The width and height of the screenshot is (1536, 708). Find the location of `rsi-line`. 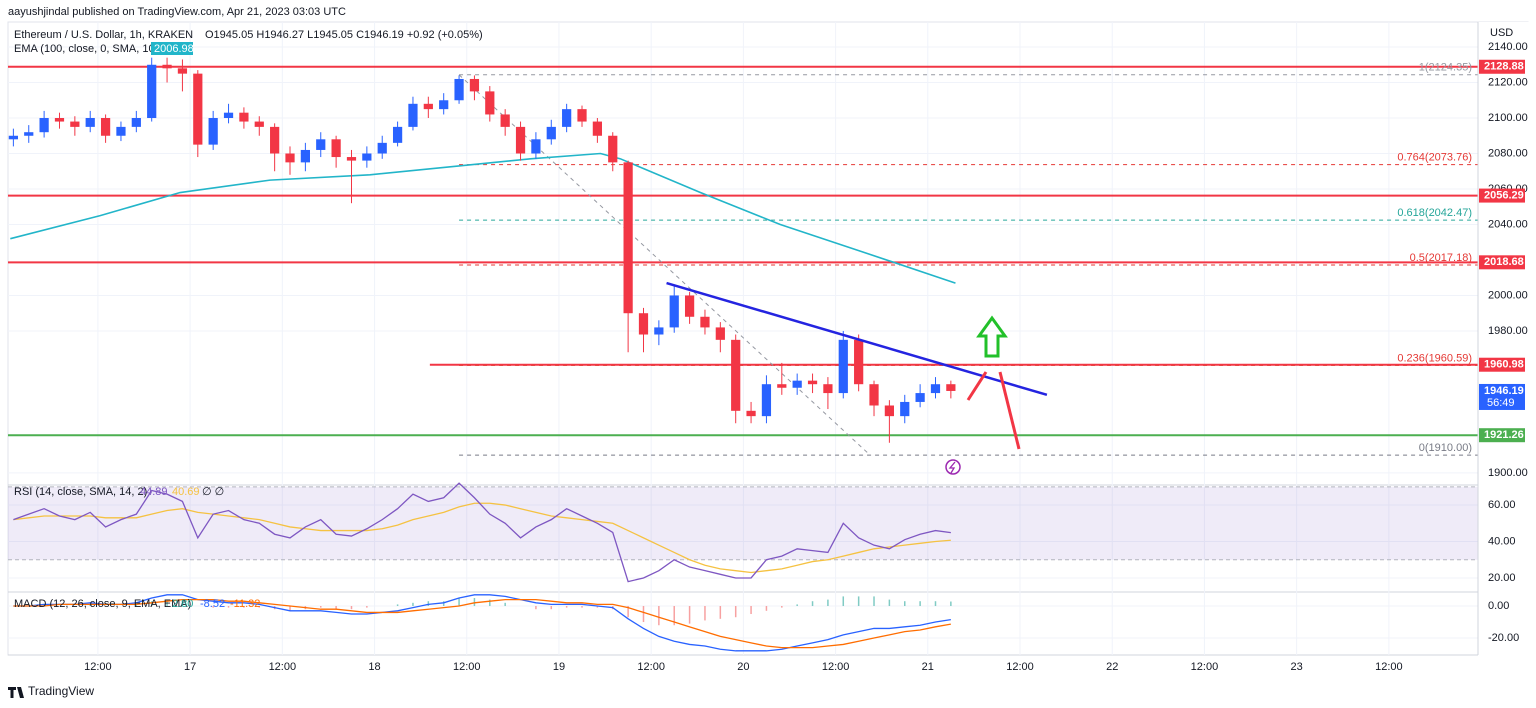

rsi-line is located at coordinates (482, 532).